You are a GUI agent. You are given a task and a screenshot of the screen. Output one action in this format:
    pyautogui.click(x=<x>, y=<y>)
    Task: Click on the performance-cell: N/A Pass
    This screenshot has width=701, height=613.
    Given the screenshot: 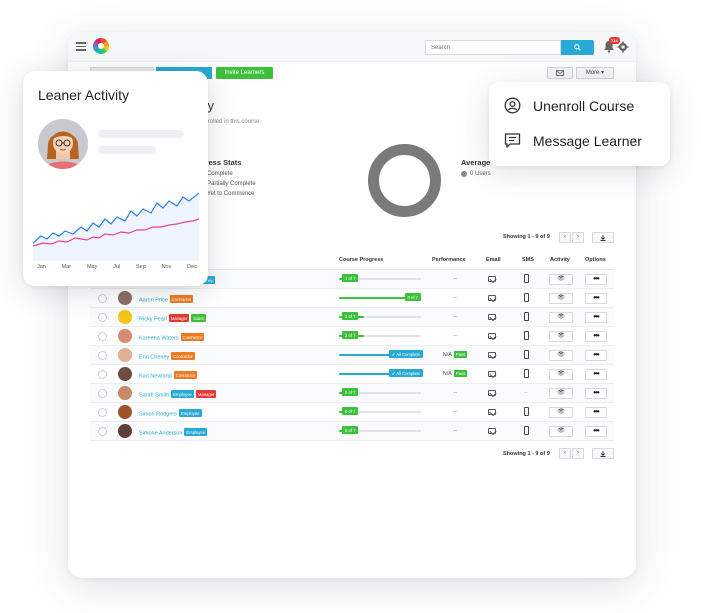 What is the action you would take?
    pyautogui.click(x=455, y=354)
    